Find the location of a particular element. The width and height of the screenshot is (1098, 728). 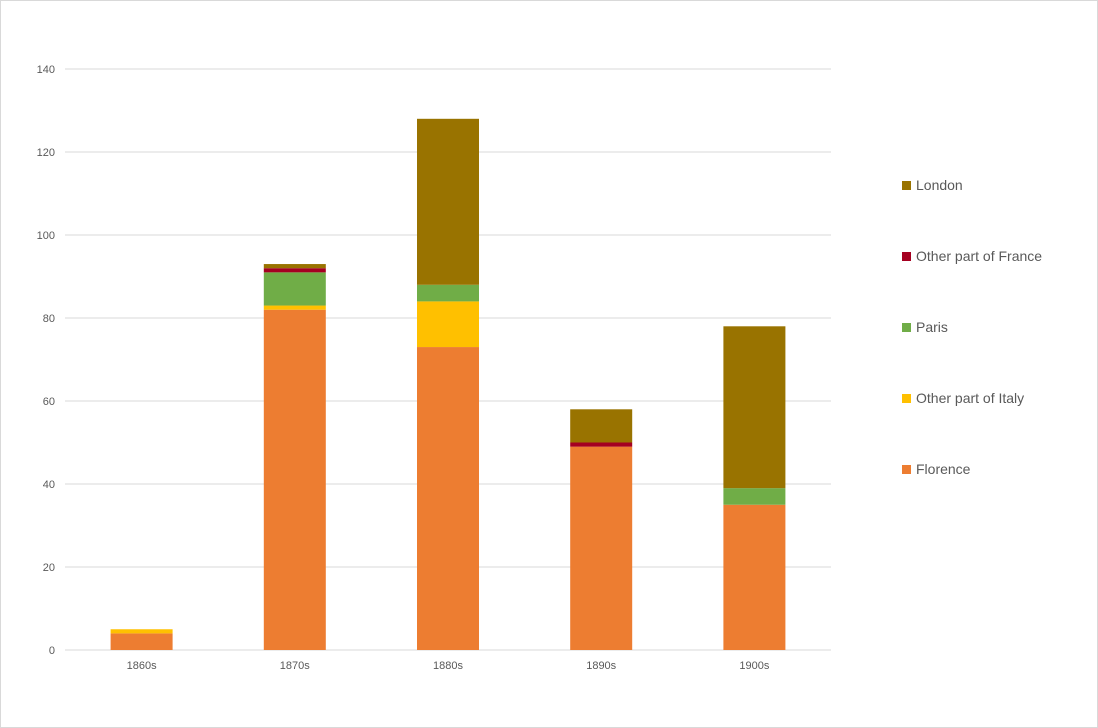

legend-item: London is located at coordinates (932, 185).